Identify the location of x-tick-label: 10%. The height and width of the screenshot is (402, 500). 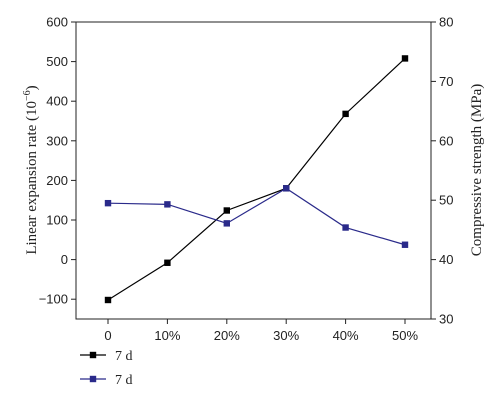
(167, 335).